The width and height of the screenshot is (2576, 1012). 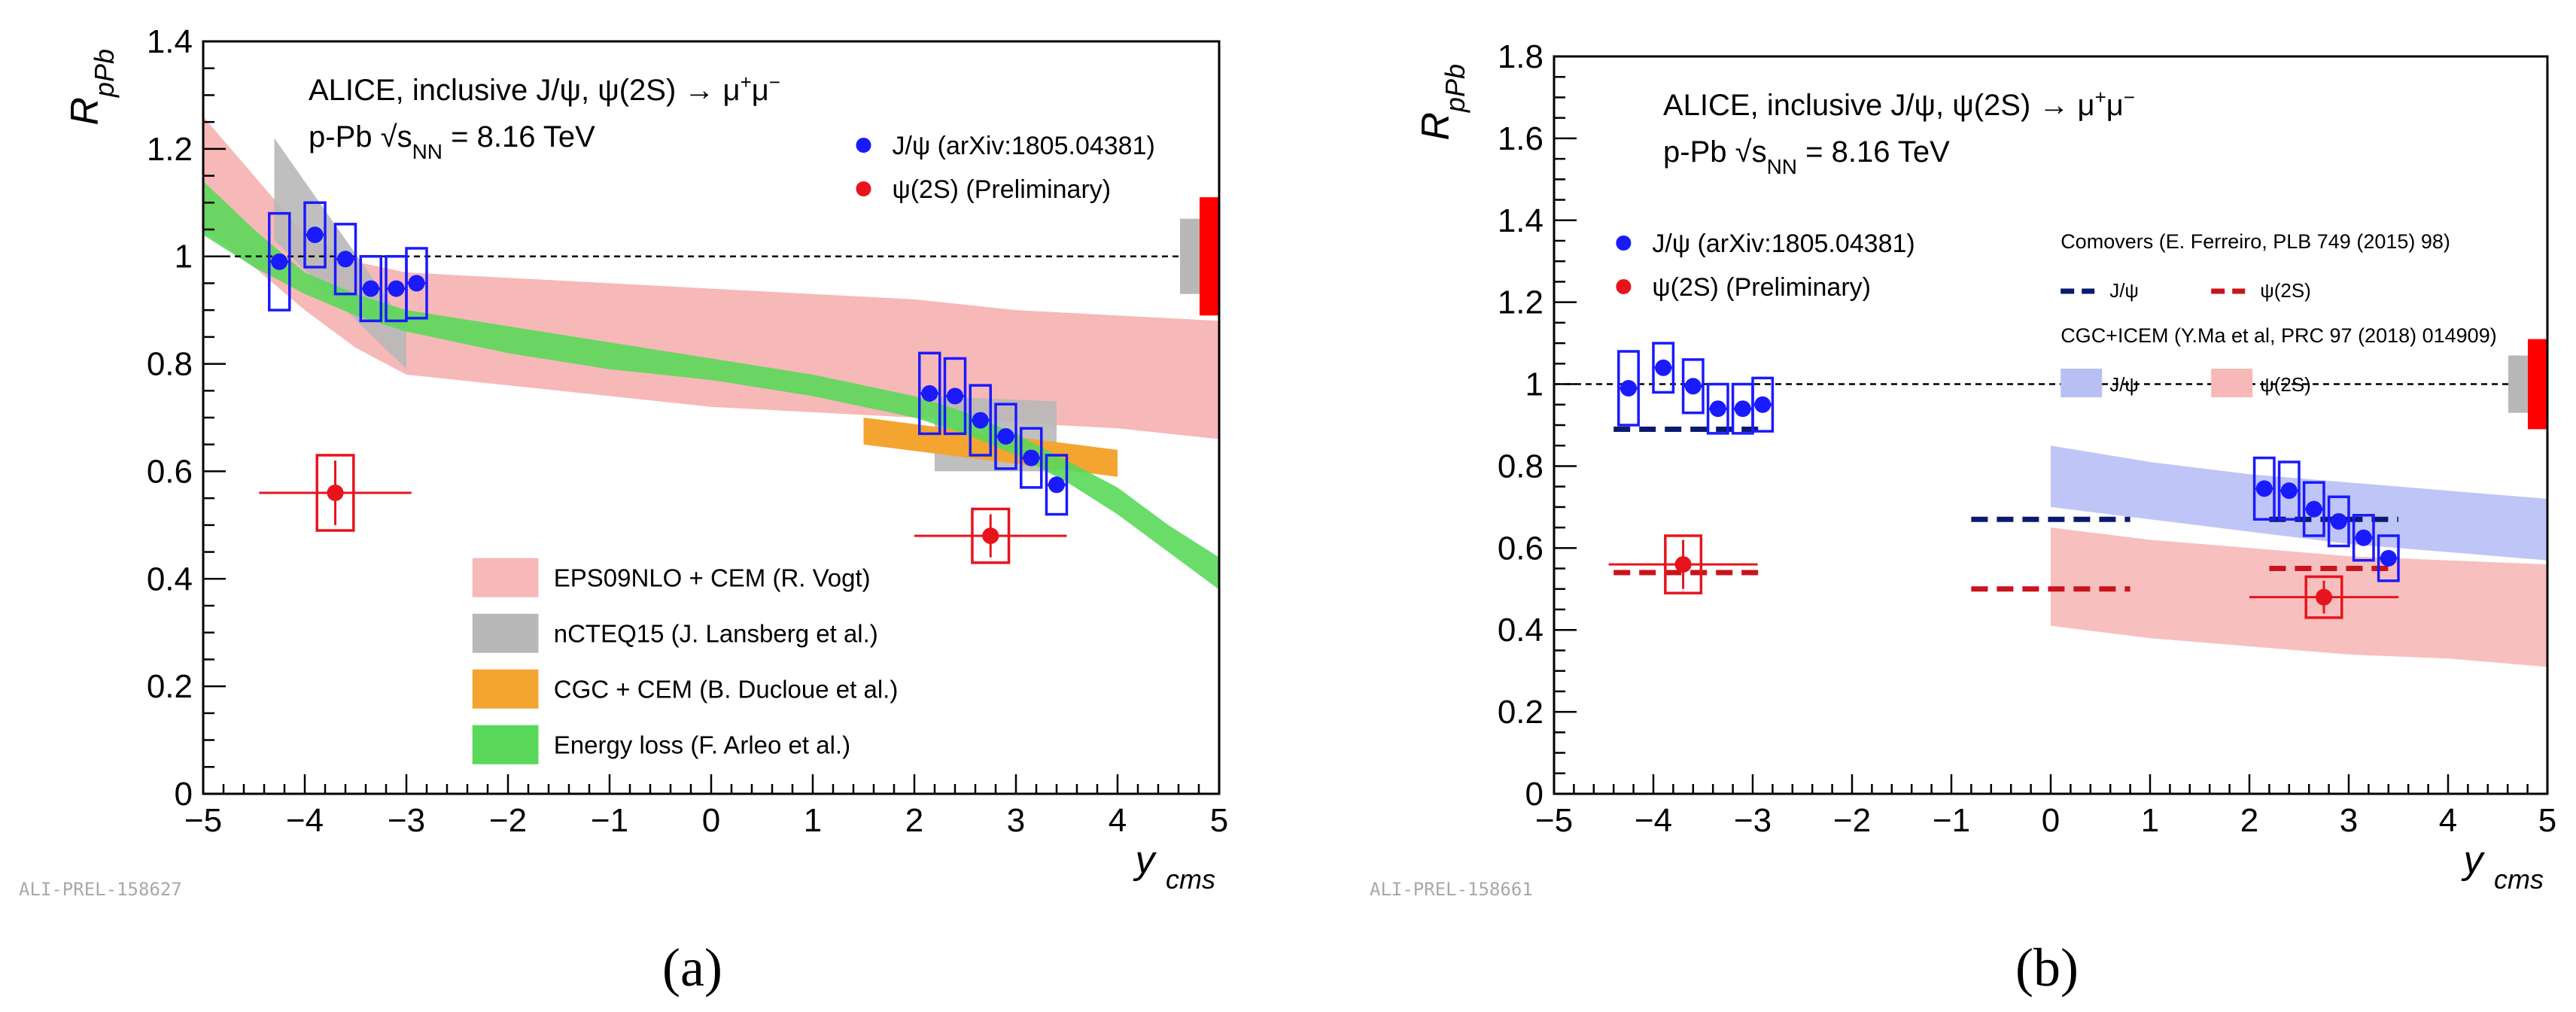 What do you see at coordinates (1016, 820) in the screenshot?
I see `x-tick-label: 3` at bounding box center [1016, 820].